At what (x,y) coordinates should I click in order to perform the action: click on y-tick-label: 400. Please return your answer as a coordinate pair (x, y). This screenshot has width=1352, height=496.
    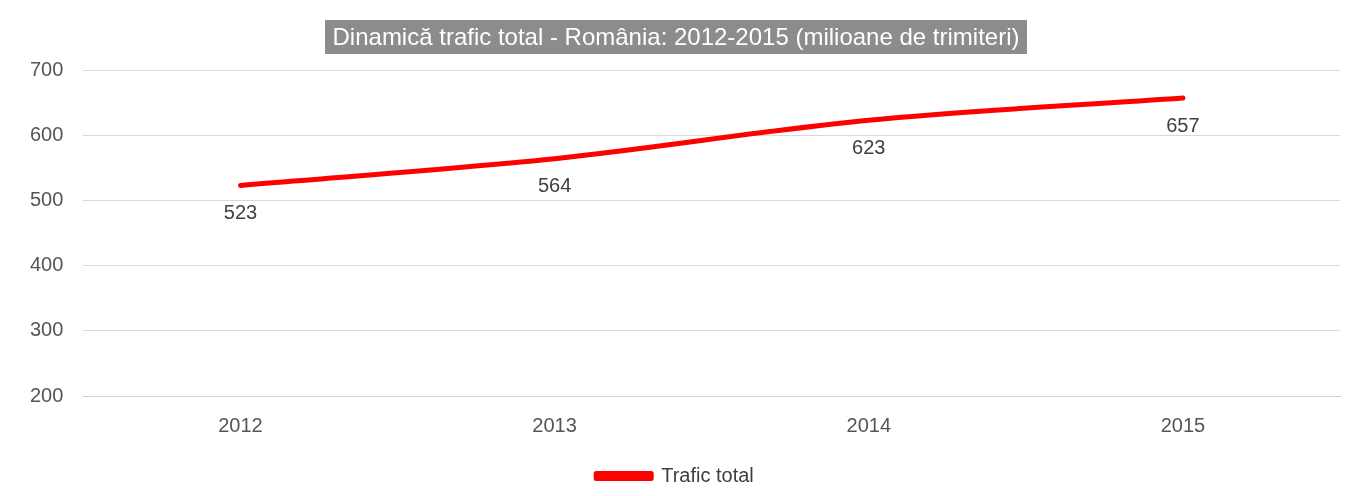
    Looking at the image, I should click on (46, 264).